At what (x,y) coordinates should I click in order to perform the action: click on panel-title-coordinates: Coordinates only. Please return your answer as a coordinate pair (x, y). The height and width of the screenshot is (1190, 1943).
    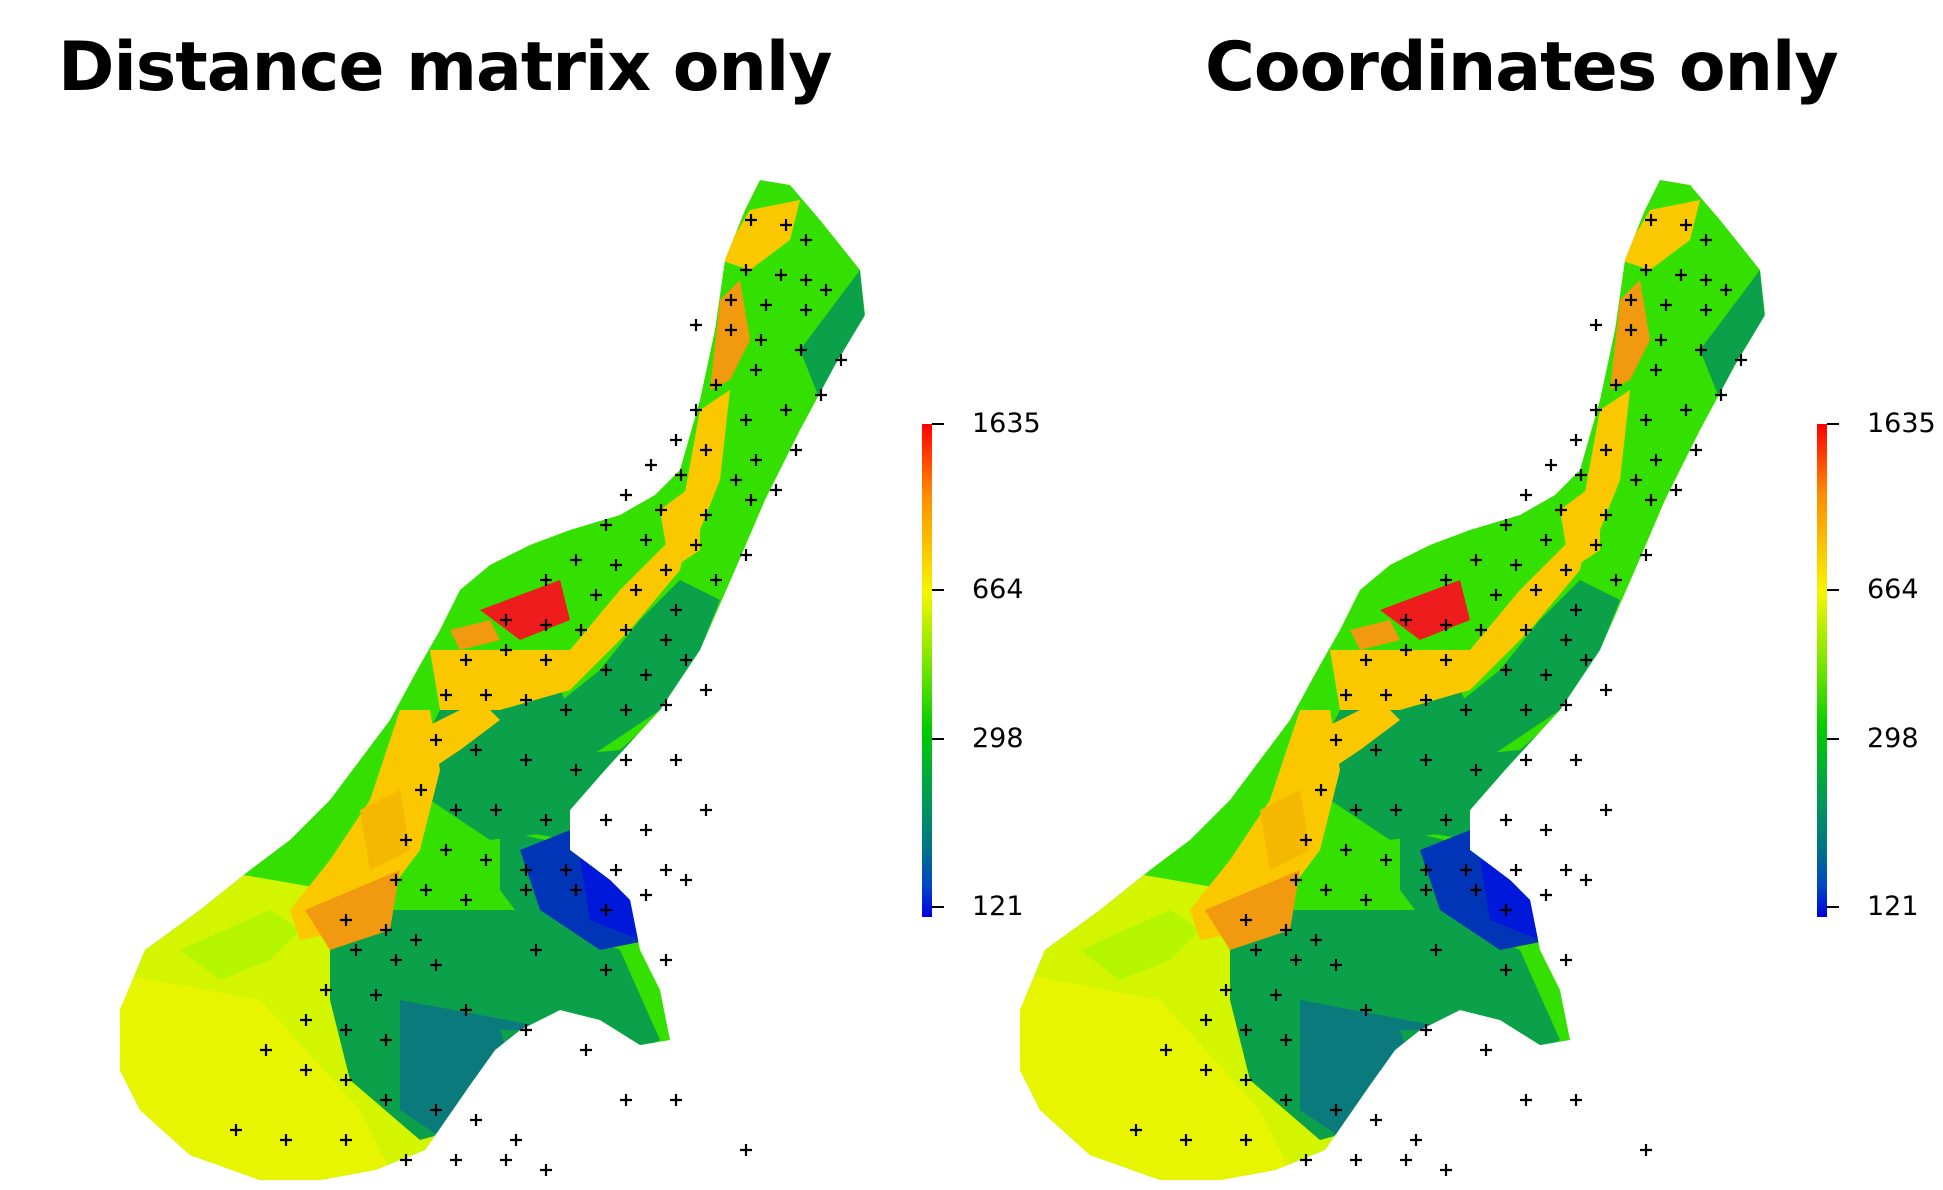
    Looking at the image, I should click on (1522, 67).